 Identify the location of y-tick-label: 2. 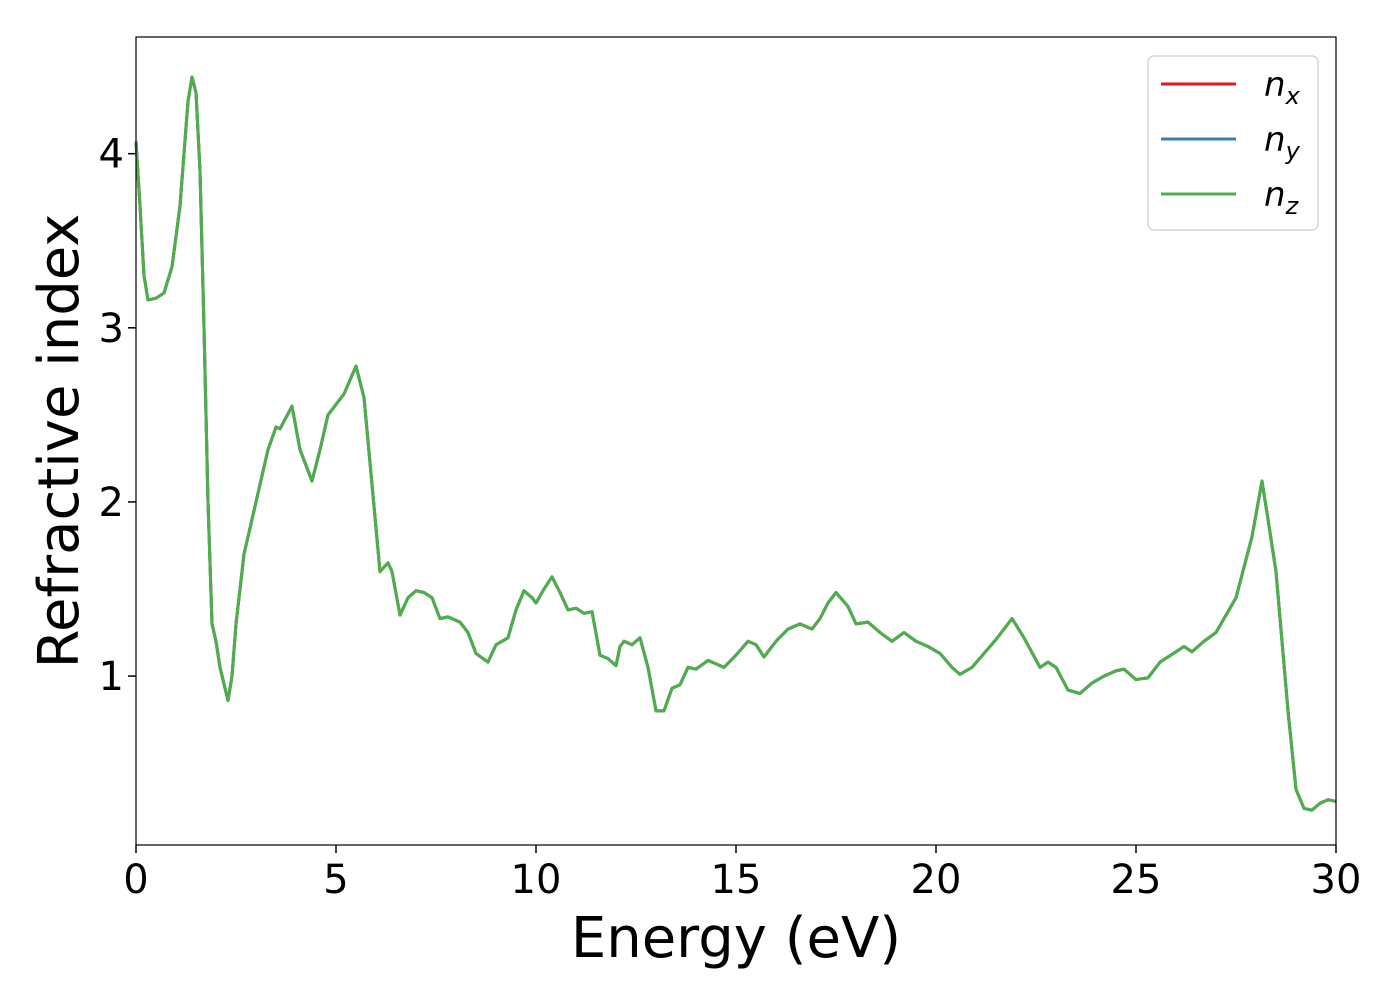
(111, 503).